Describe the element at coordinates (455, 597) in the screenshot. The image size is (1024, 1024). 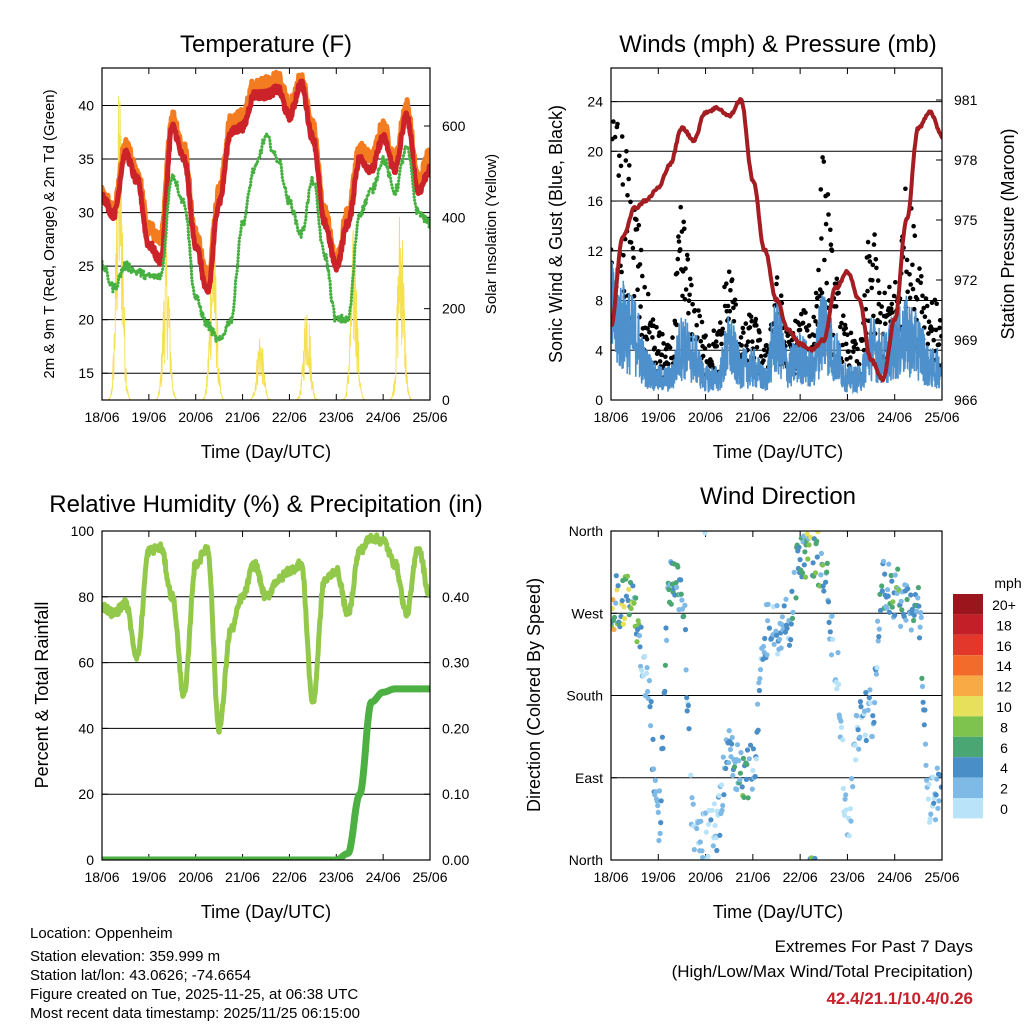
I see `y2-tick-label: 0.40` at that location.